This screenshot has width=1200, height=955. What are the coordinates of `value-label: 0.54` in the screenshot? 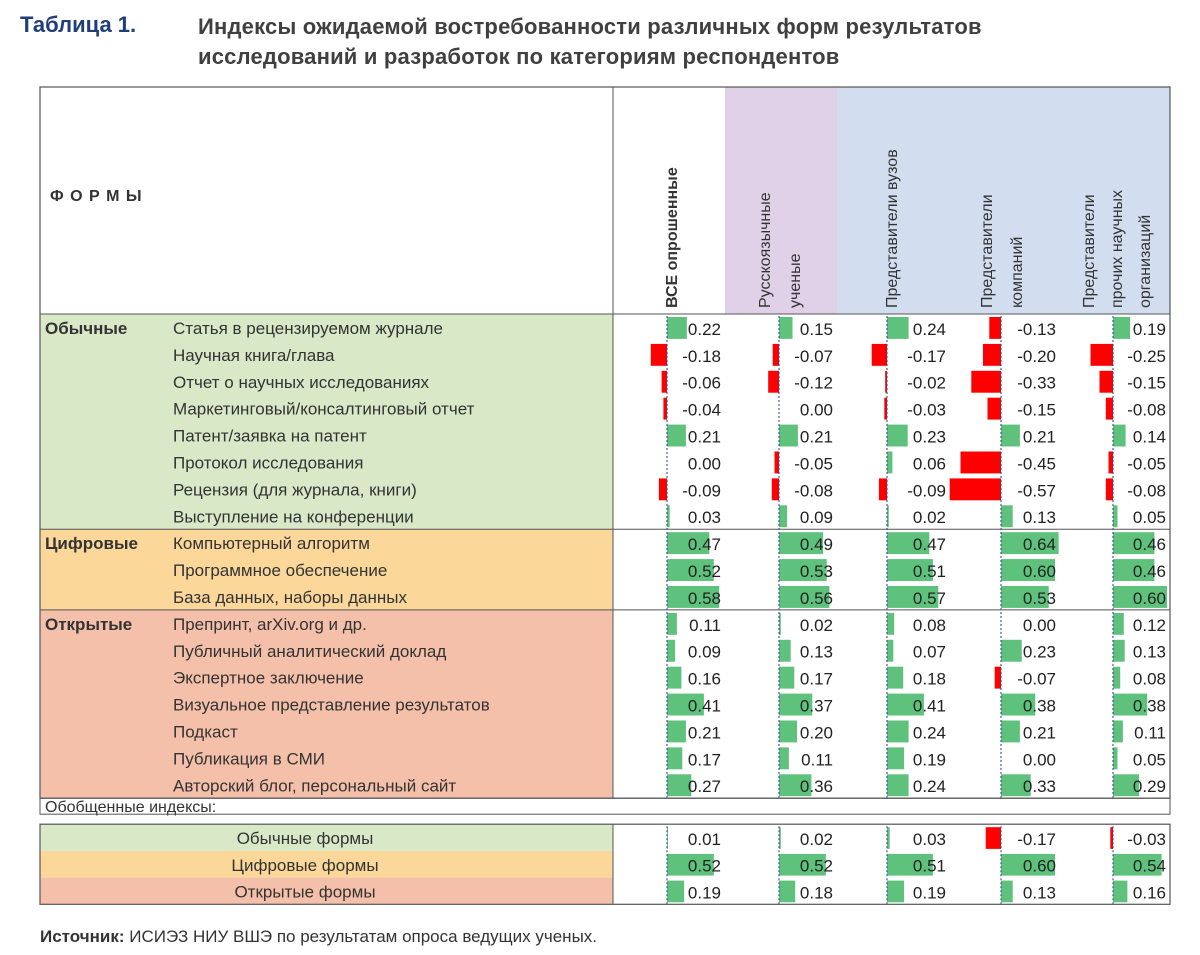 It's located at (1149, 866).